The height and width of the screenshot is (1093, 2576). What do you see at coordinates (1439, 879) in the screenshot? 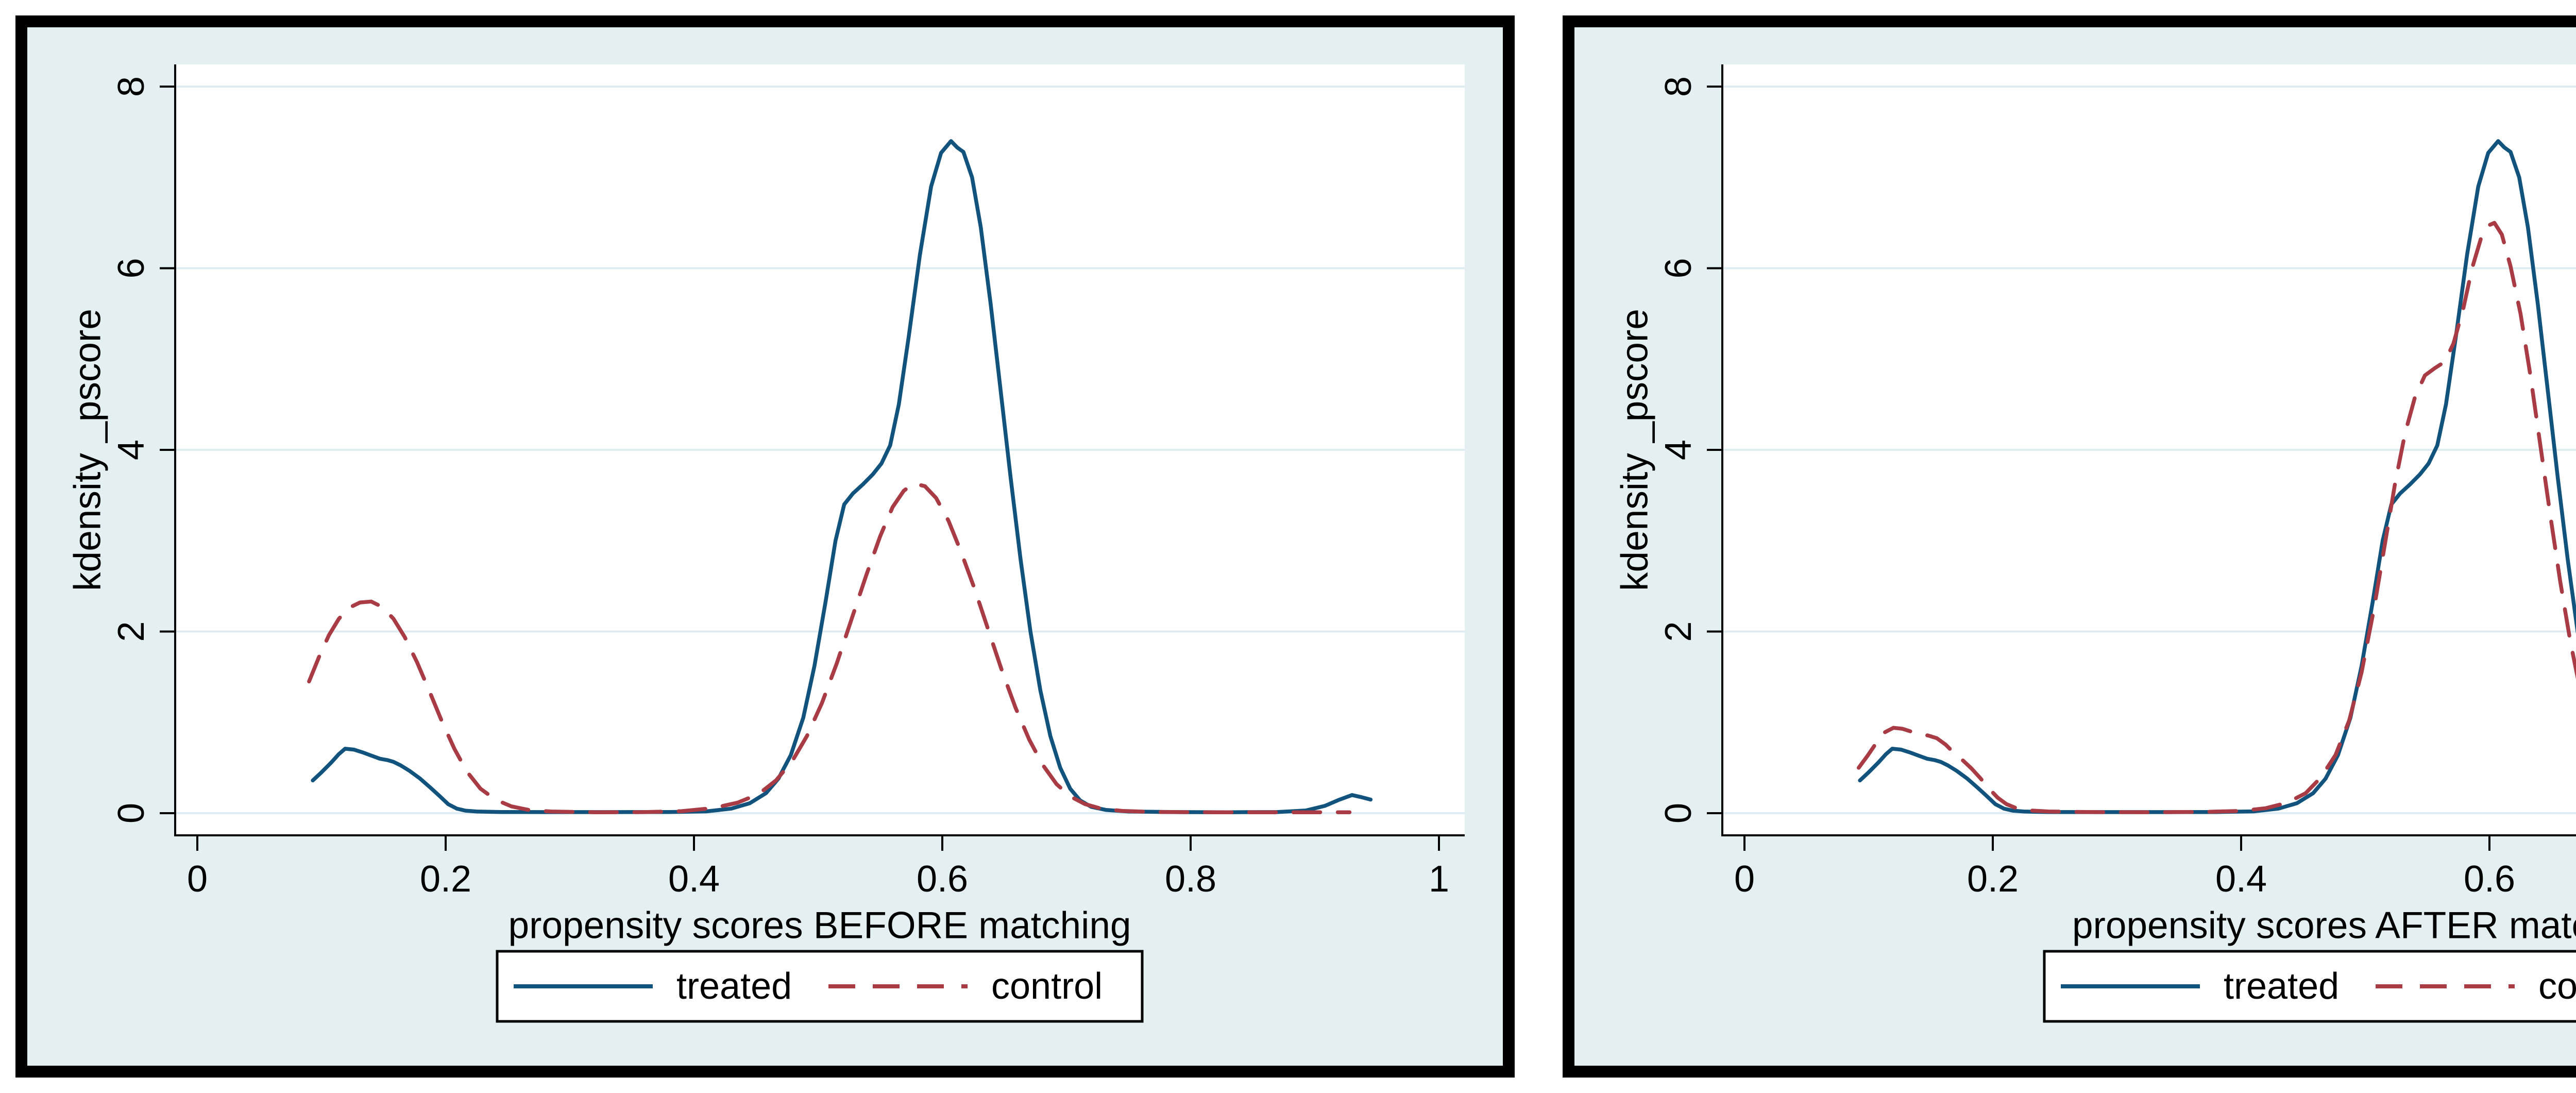
I see `x-tick-label: 1` at bounding box center [1439, 879].